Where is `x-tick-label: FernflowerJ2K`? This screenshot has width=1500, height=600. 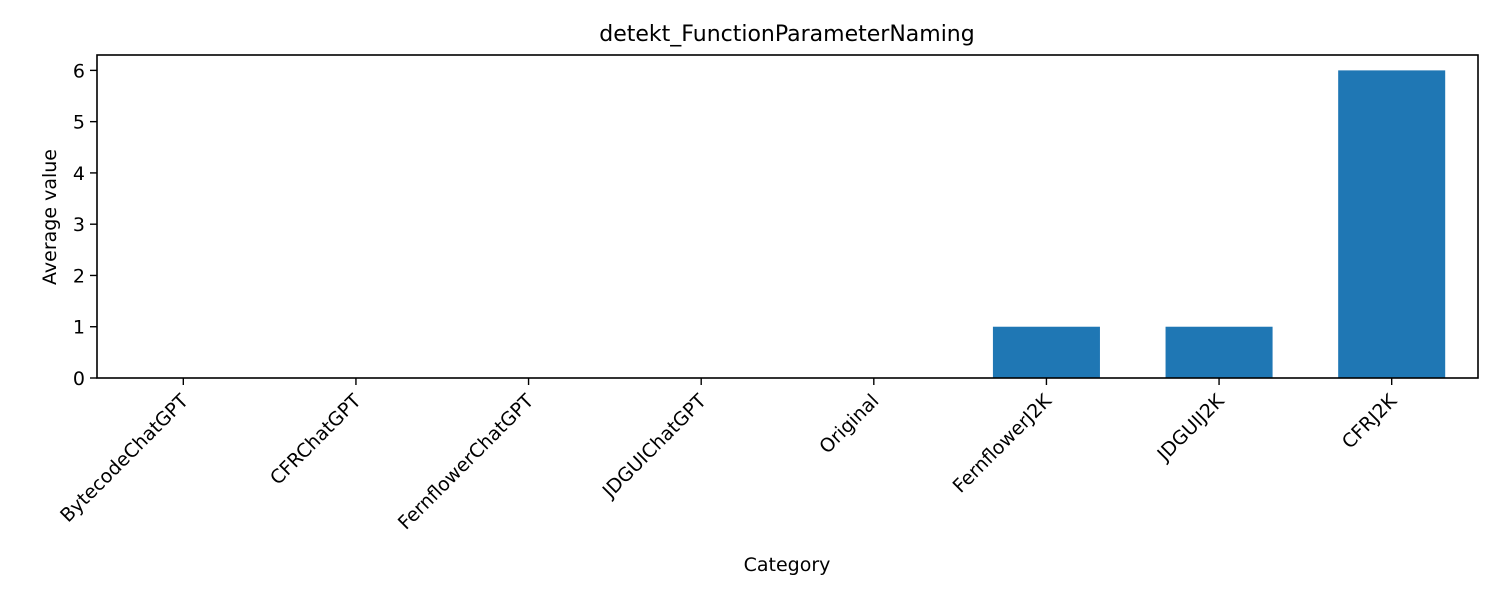
x-tick-label: FernflowerJ2K is located at coordinates (1003, 444).